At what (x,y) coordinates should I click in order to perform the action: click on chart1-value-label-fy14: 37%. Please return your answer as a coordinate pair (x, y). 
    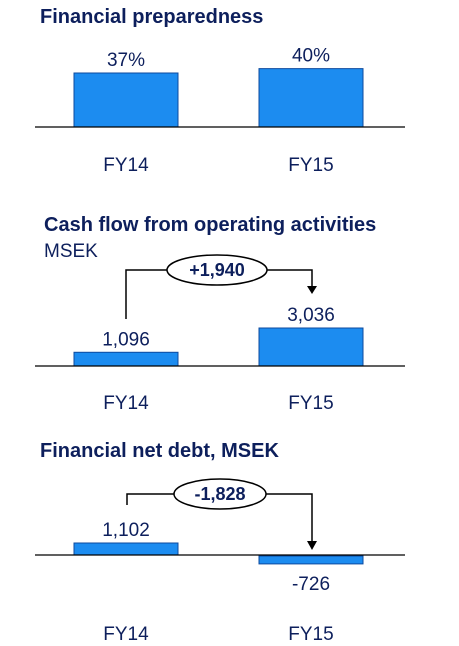
    Looking at the image, I should click on (126, 60).